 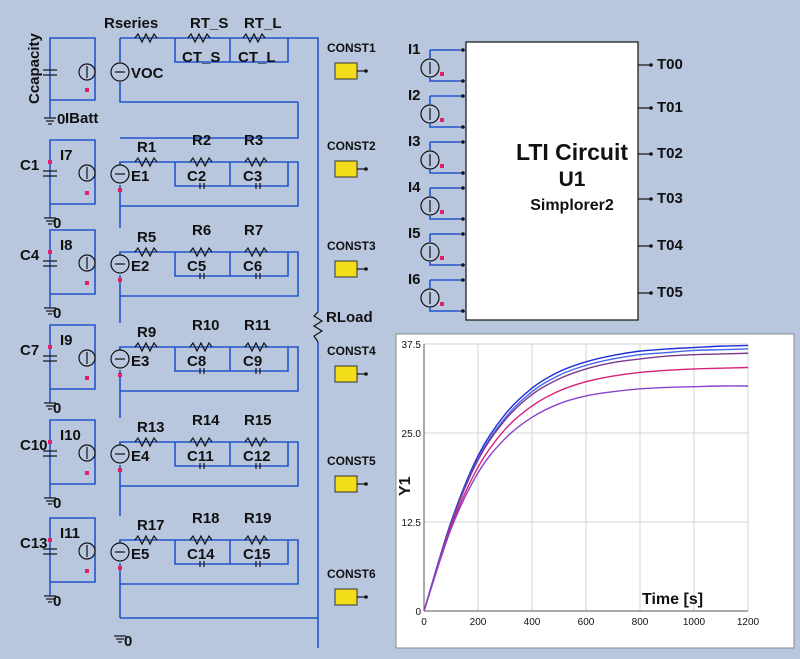 I want to click on cell-capacitor-label: C4, so click(x=30, y=255).